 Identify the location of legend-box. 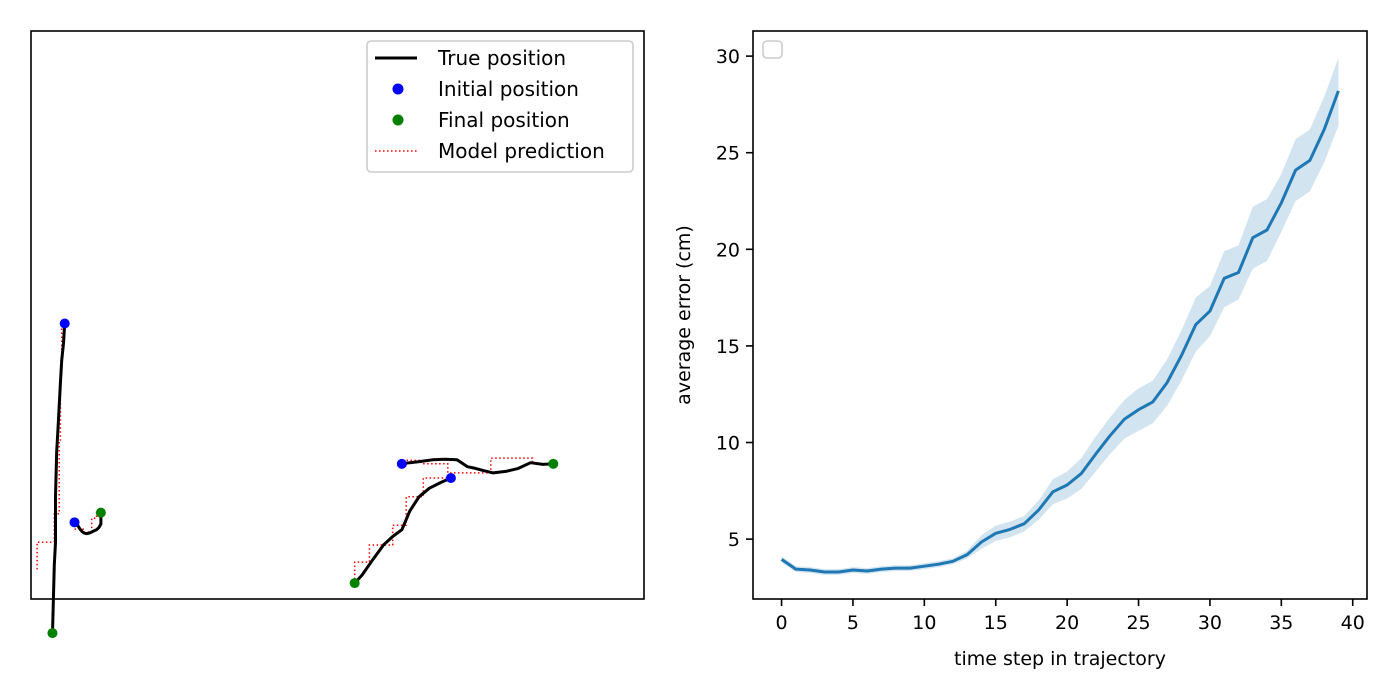
(500, 106).